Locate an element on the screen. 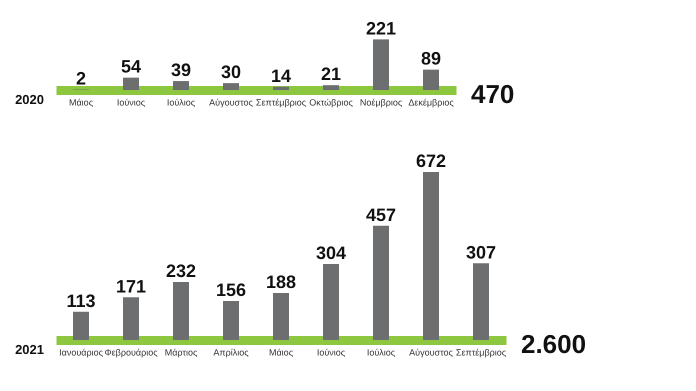  data-label: 232 is located at coordinates (181, 271).